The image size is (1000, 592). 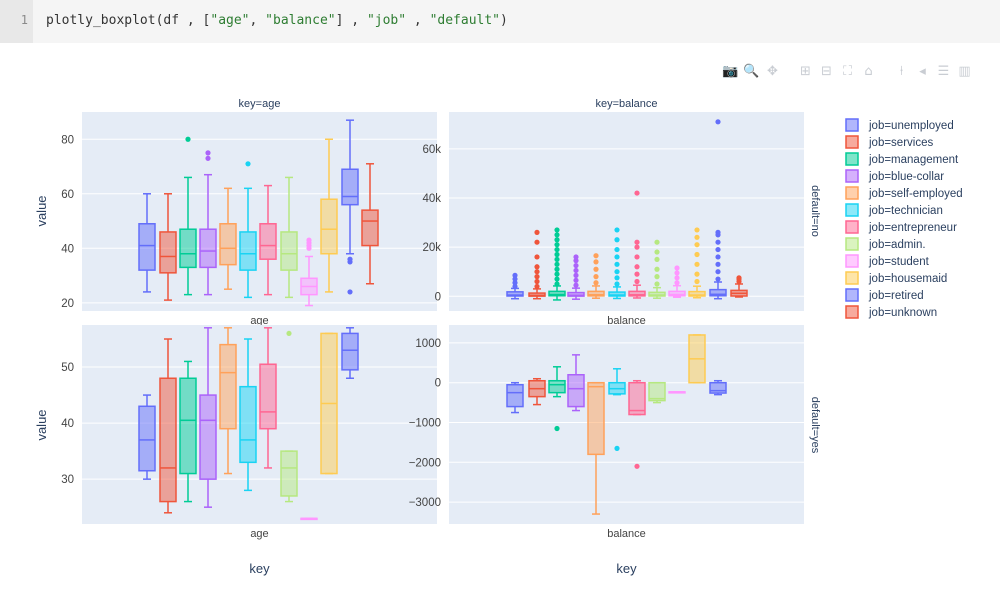 I want to click on y-axis-title: value, so click(x=41, y=424).